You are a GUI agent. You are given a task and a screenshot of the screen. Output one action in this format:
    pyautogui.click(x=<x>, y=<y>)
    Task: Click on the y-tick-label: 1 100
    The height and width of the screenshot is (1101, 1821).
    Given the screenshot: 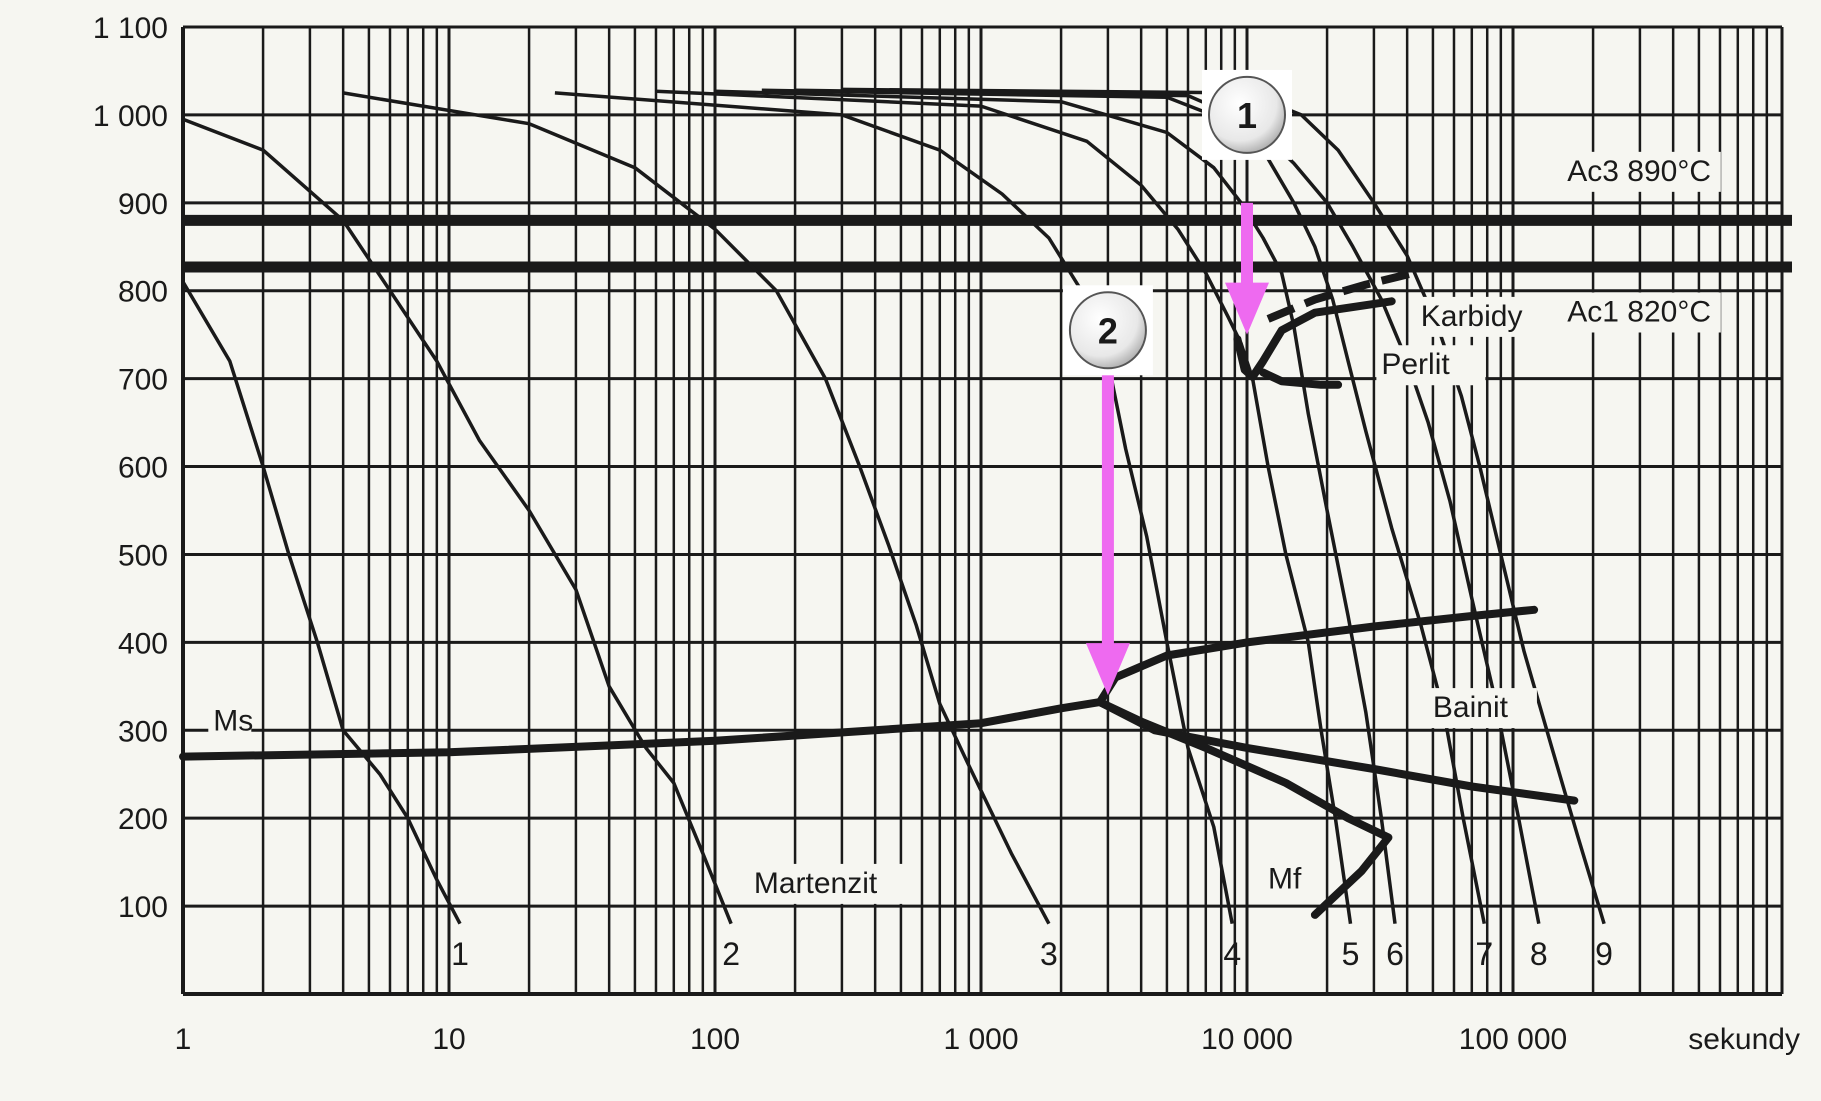 What is the action you would take?
    pyautogui.click(x=130, y=28)
    